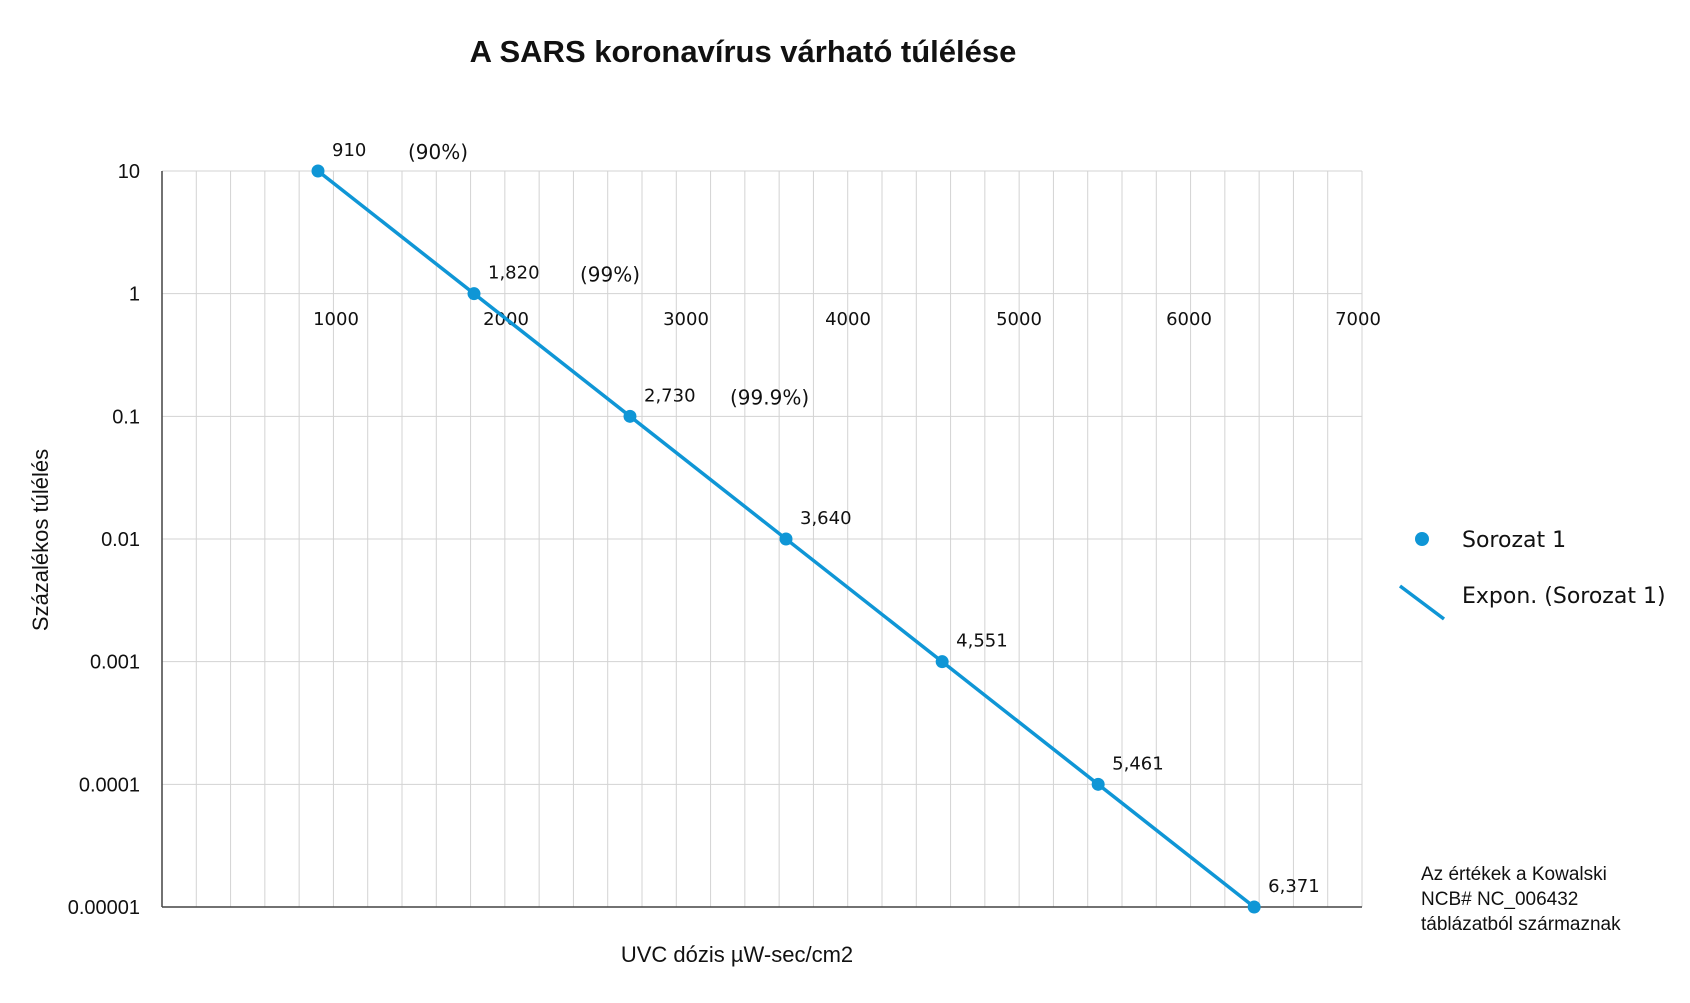  I want to click on y-tick-label: 0.01, so click(120, 540).